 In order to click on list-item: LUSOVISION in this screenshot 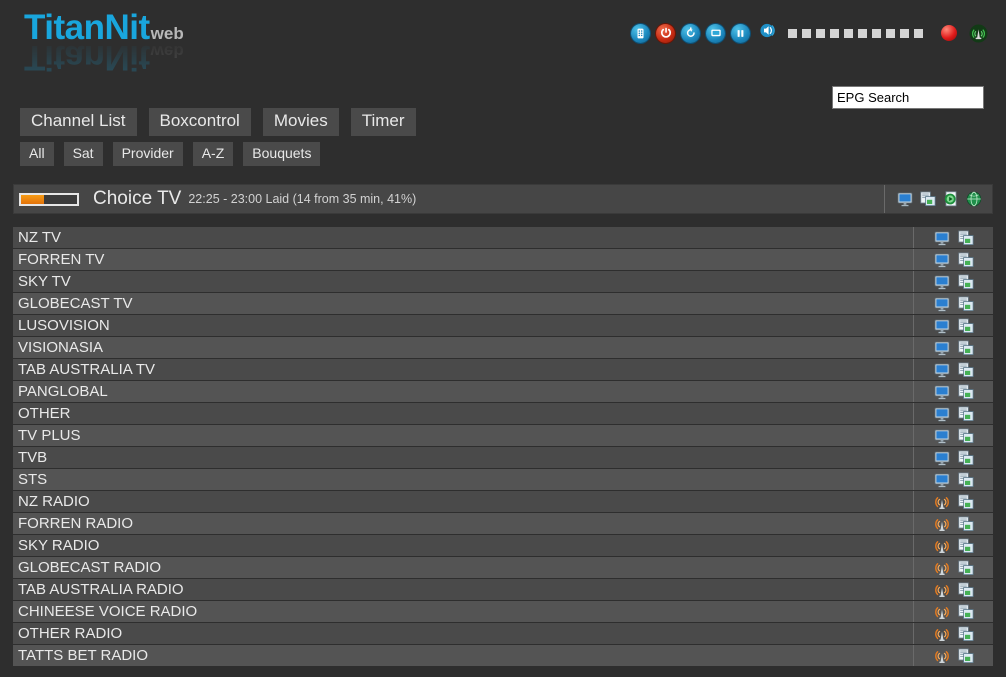, I will do `click(503, 326)`.